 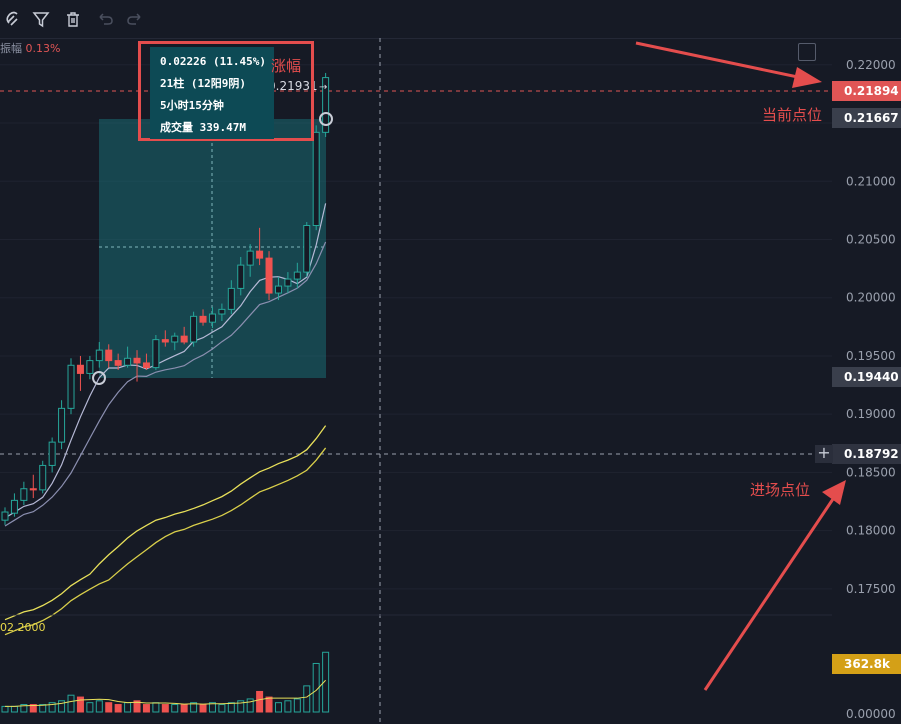 What do you see at coordinates (866, 91) in the screenshot?
I see `current-price-tag: 0.21894` at bounding box center [866, 91].